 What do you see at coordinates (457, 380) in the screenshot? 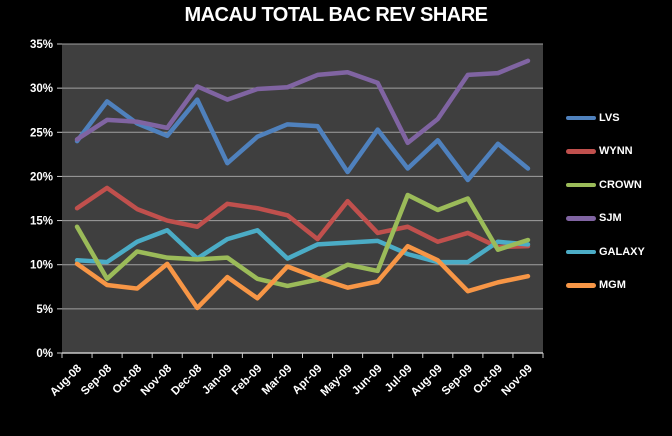
I see `x-tick-label: Sep-09` at bounding box center [457, 380].